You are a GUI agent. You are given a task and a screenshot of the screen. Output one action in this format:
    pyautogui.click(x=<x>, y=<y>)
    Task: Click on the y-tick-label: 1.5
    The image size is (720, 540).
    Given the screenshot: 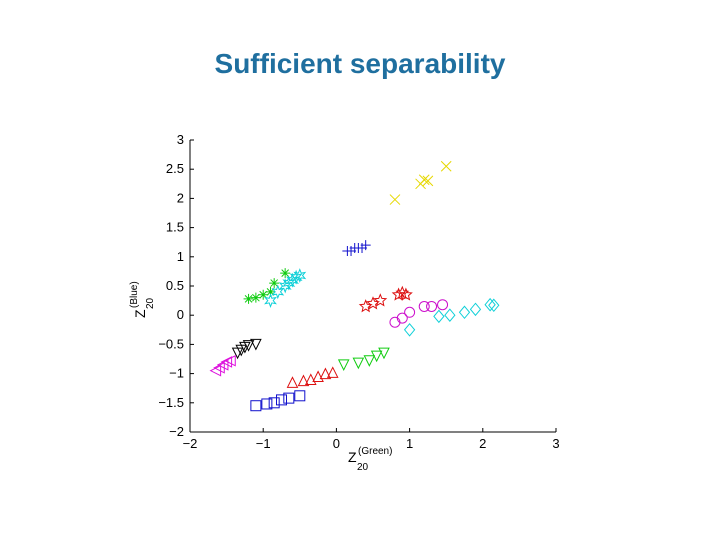 What is the action you would take?
    pyautogui.click(x=175, y=227)
    